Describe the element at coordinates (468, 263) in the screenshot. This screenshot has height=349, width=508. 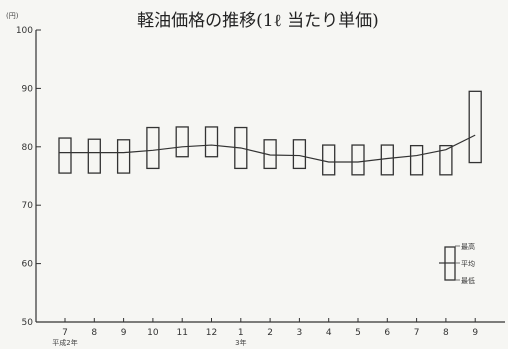
I see `legend-label: 平均` at that location.